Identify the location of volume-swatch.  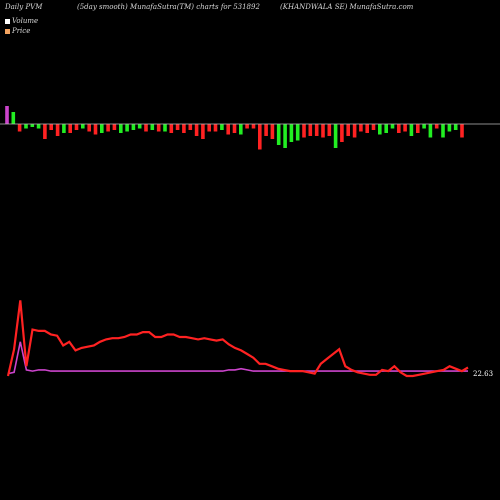
(7, 21).